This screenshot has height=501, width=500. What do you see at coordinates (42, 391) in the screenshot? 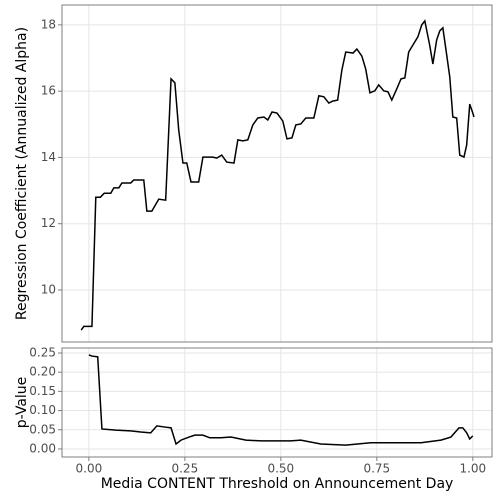
I see `y-tick-label: 0.15` at bounding box center [42, 391].